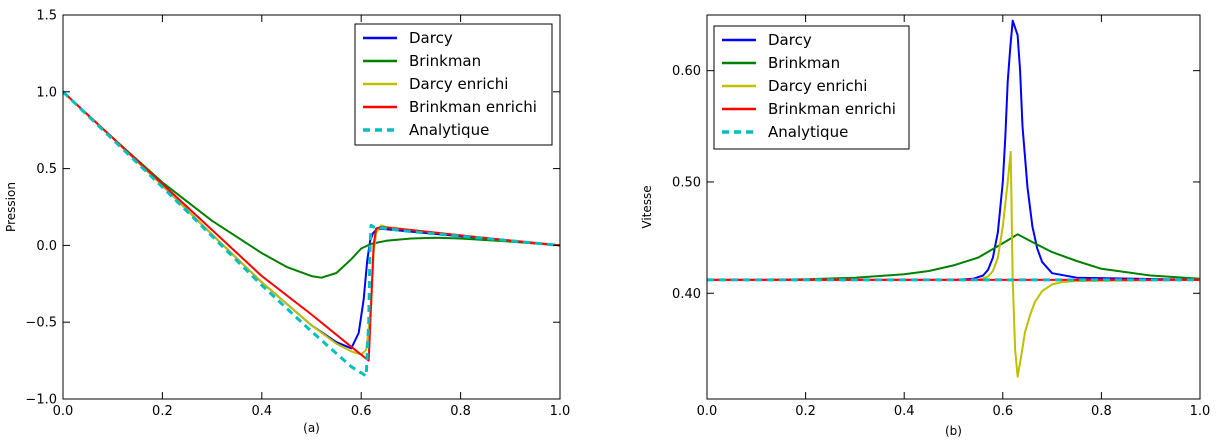 This screenshot has width=1220, height=441. Describe the element at coordinates (953, 431) in the screenshot. I see `chart-caption: (b)` at that location.